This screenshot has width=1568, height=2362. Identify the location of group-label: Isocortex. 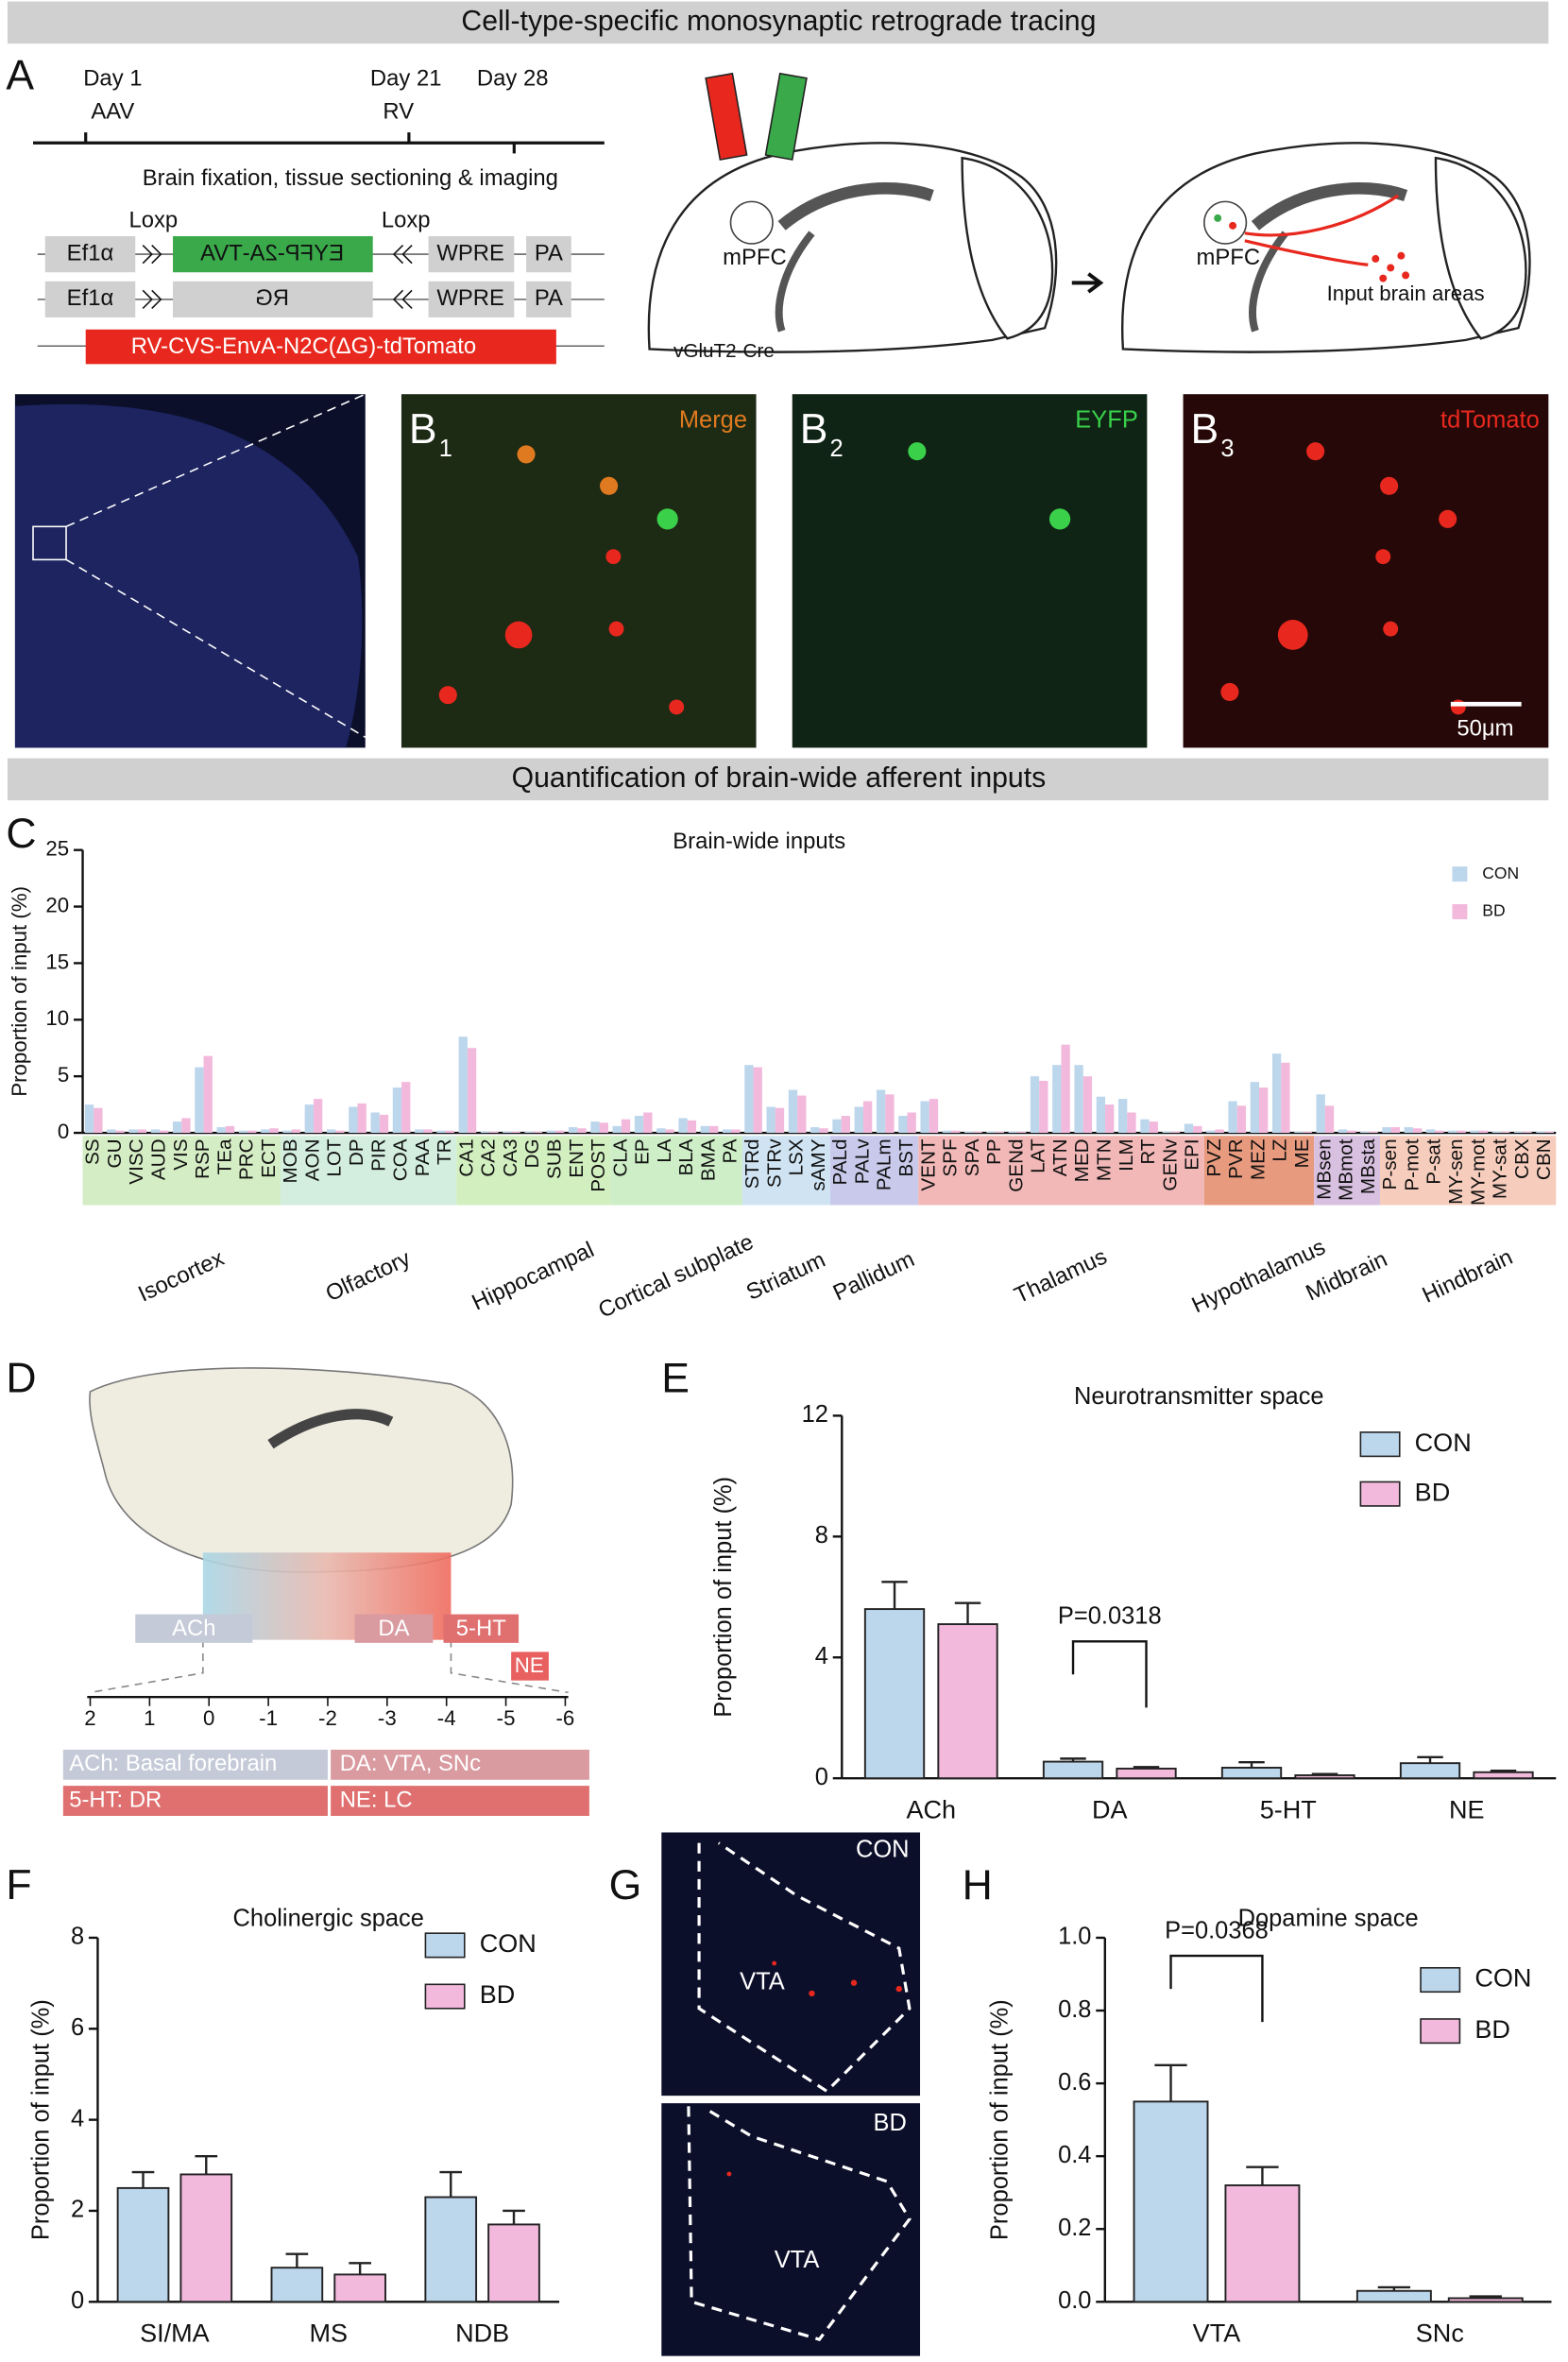
(181, 1276).